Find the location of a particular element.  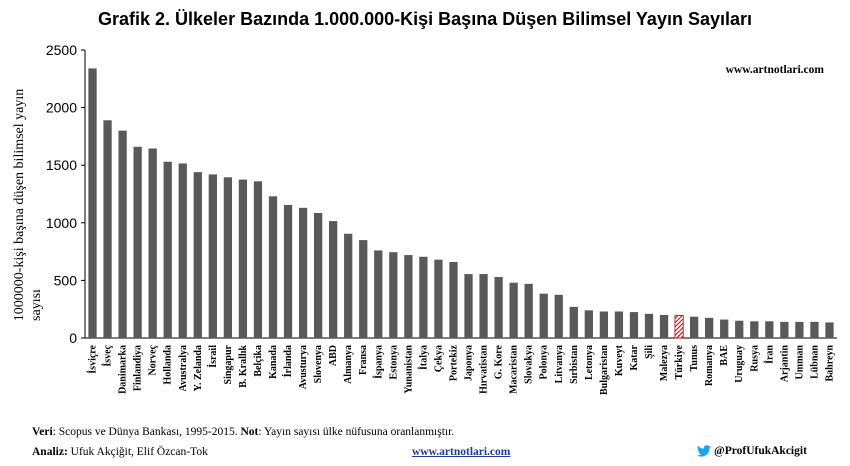

x-tick-label: Avustralya is located at coordinates (183, 368).